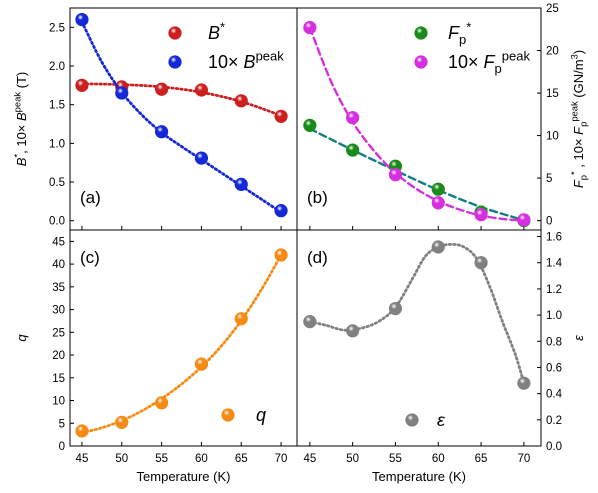  Describe the element at coordinates (554, 395) in the screenshot. I see `y-tick-label: 0.4` at that location.